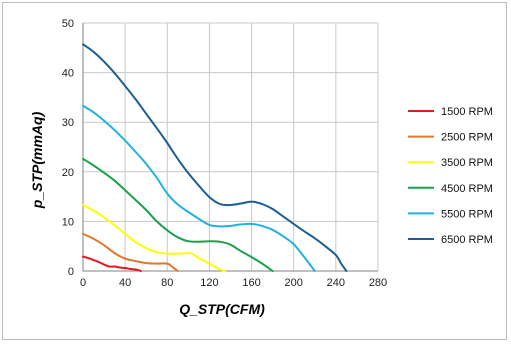 Image resolution: width=511 pixels, height=344 pixels. Describe the element at coordinates (125, 283) in the screenshot. I see `x-tick-label: 40` at that location.